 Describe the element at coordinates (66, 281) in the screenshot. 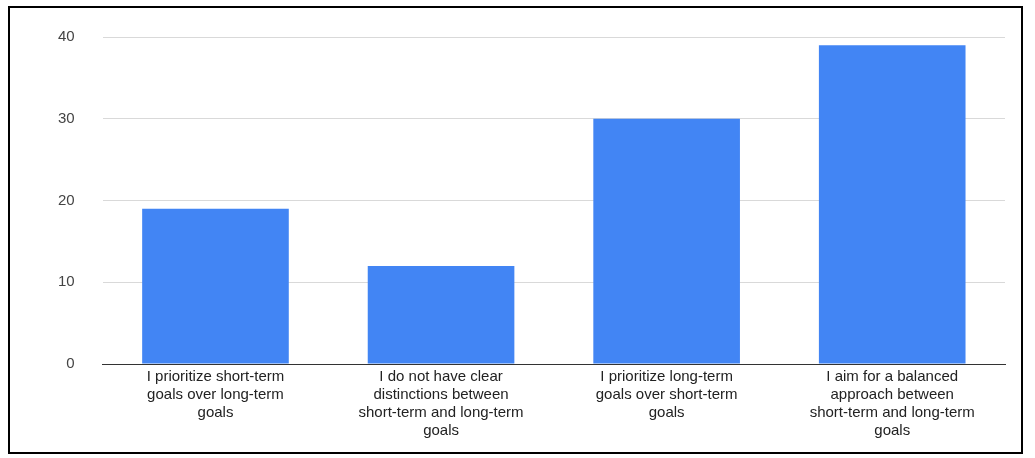

I see `y-tick-label: 10` at that location.